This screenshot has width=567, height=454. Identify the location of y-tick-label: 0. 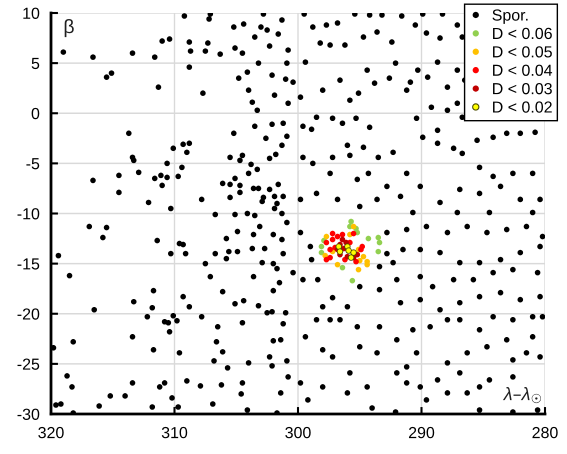
(36, 114).